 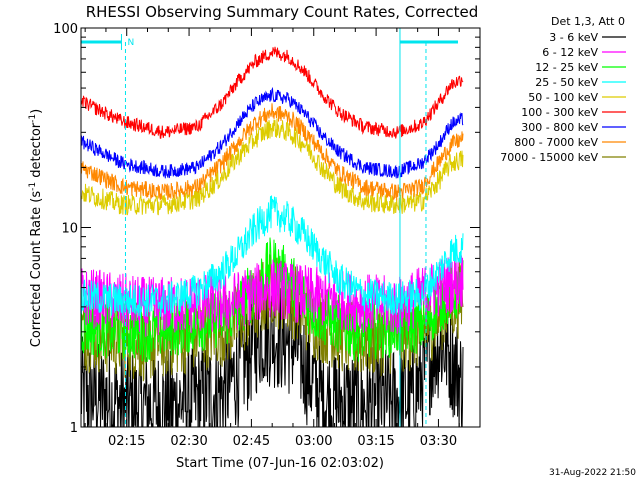 What do you see at coordinates (36, 111) in the screenshot?
I see `y-axis-label-suffix: )` at bounding box center [36, 111].